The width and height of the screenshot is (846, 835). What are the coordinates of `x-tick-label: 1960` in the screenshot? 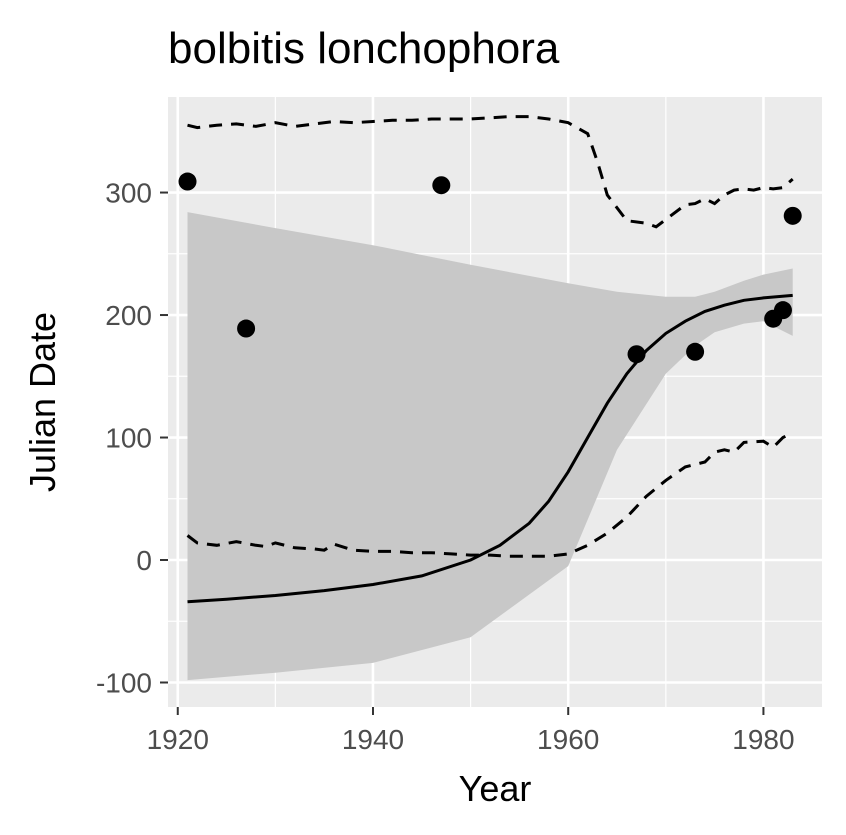 It's located at (568, 739).